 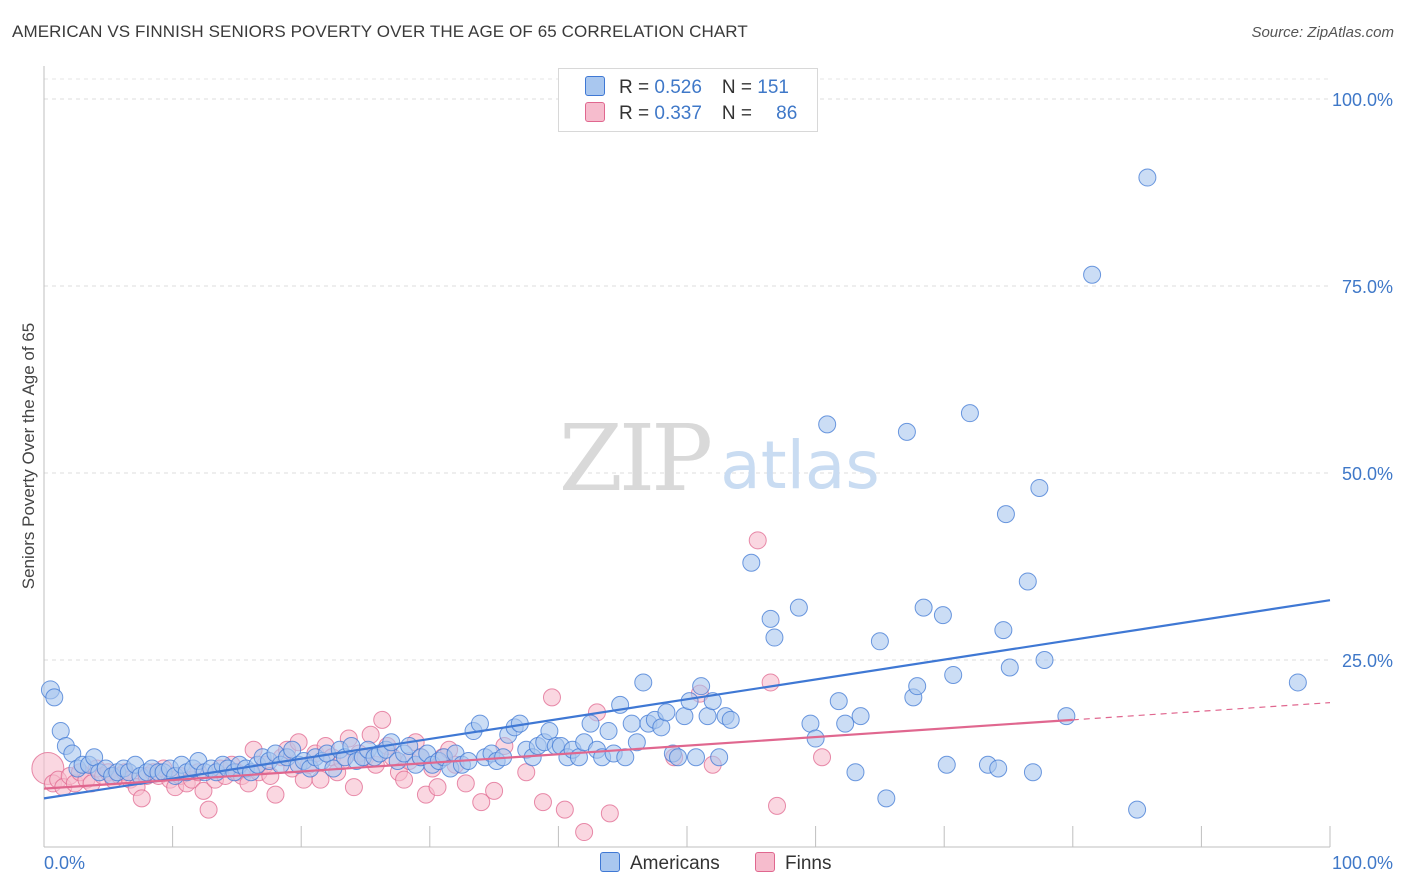 I want to click on n-value: 151, so click(x=773, y=87).